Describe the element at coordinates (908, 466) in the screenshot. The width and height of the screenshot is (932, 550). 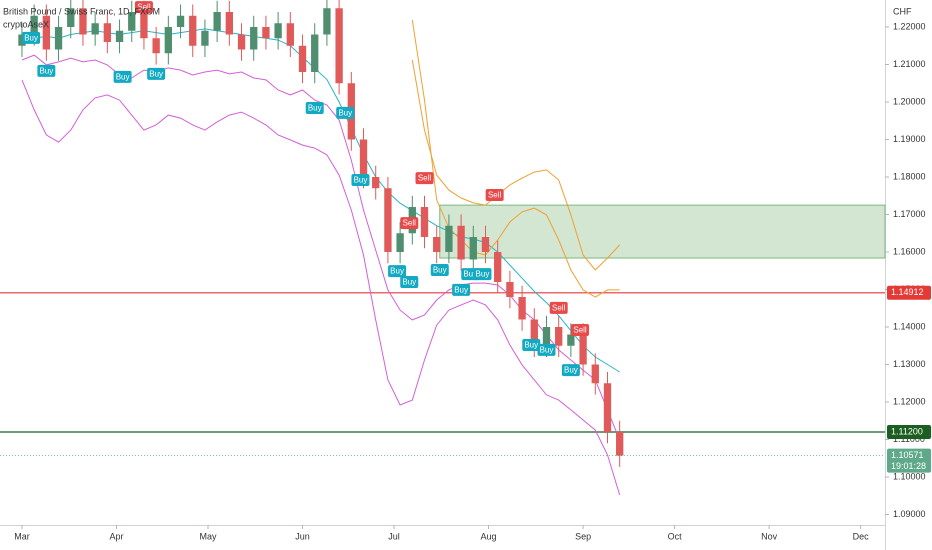
I see `countdown-label: 19:01:28` at that location.